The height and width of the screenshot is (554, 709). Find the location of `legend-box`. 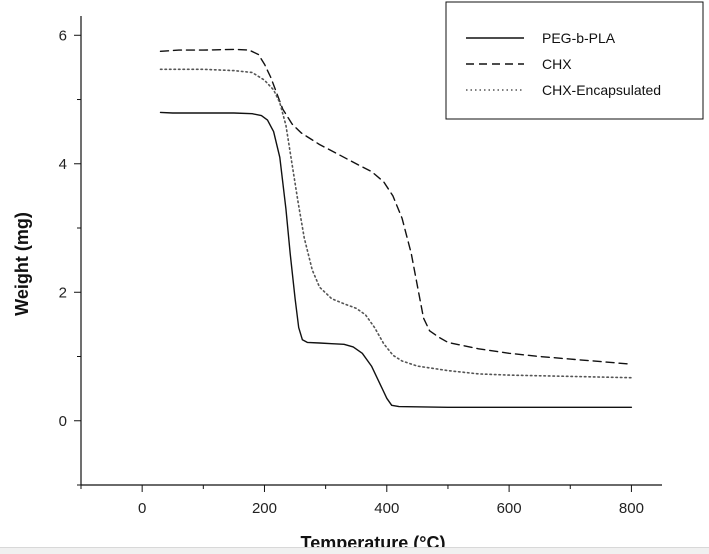

legend-box is located at coordinates (574, 60).